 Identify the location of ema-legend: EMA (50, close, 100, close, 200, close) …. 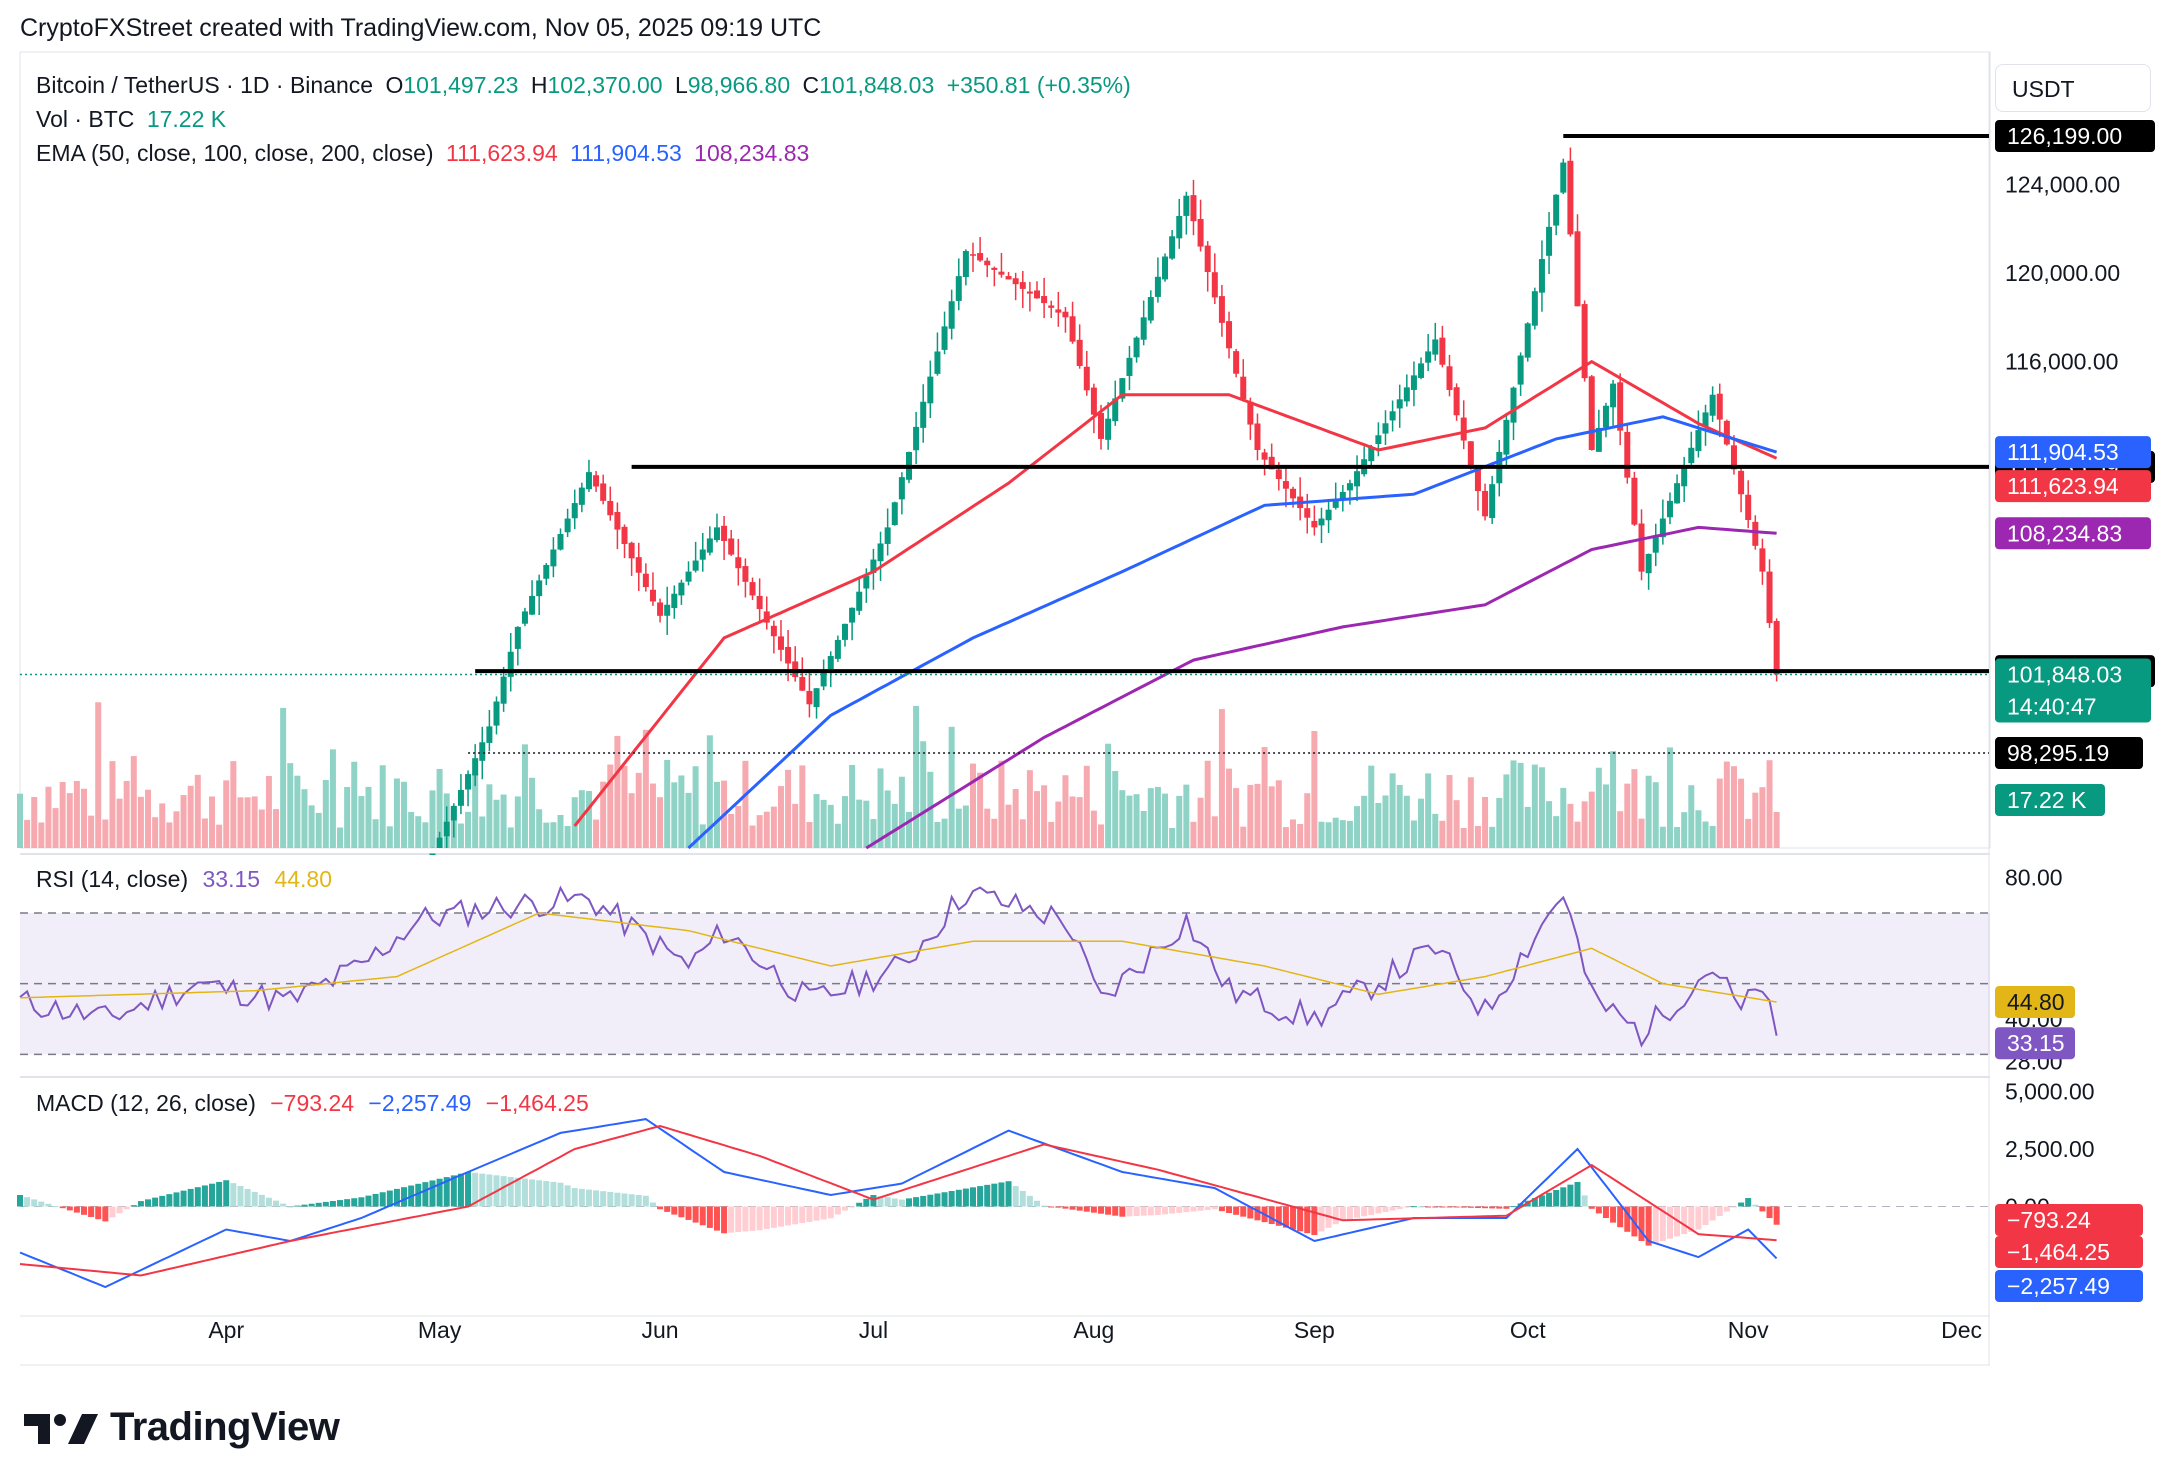
(425, 153).